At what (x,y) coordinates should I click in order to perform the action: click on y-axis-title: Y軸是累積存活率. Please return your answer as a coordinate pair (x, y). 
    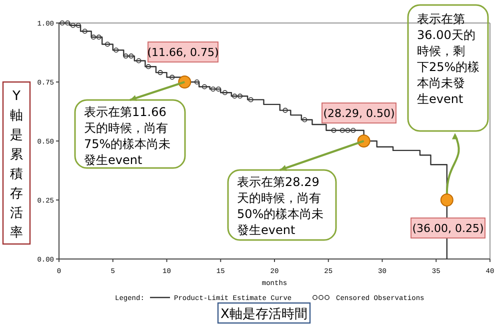
    Looking at the image, I should click on (16, 164).